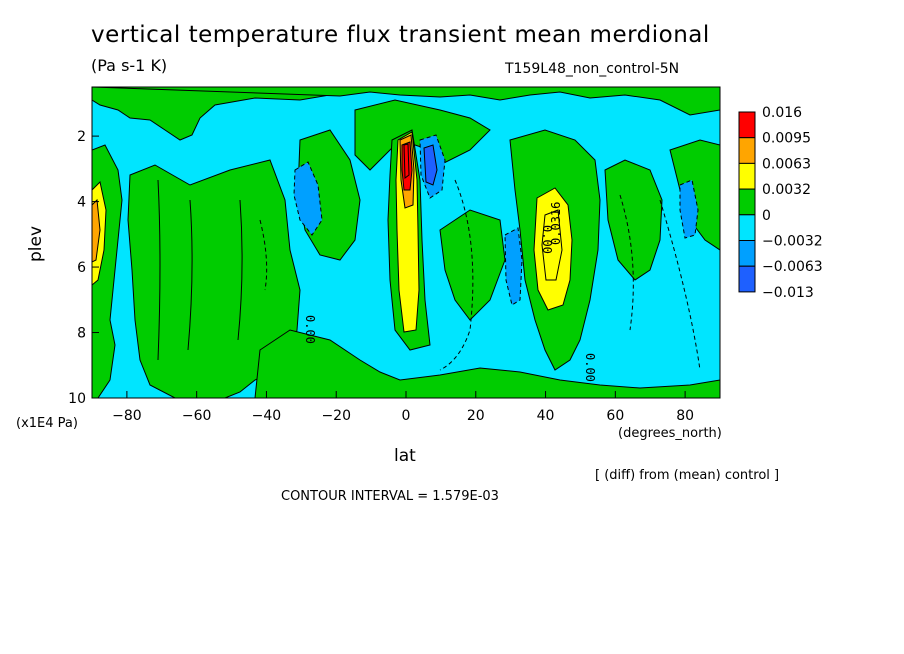 The width and height of the screenshot is (904, 654). I want to click on colorbar-label-0: 0.016, so click(782, 113).